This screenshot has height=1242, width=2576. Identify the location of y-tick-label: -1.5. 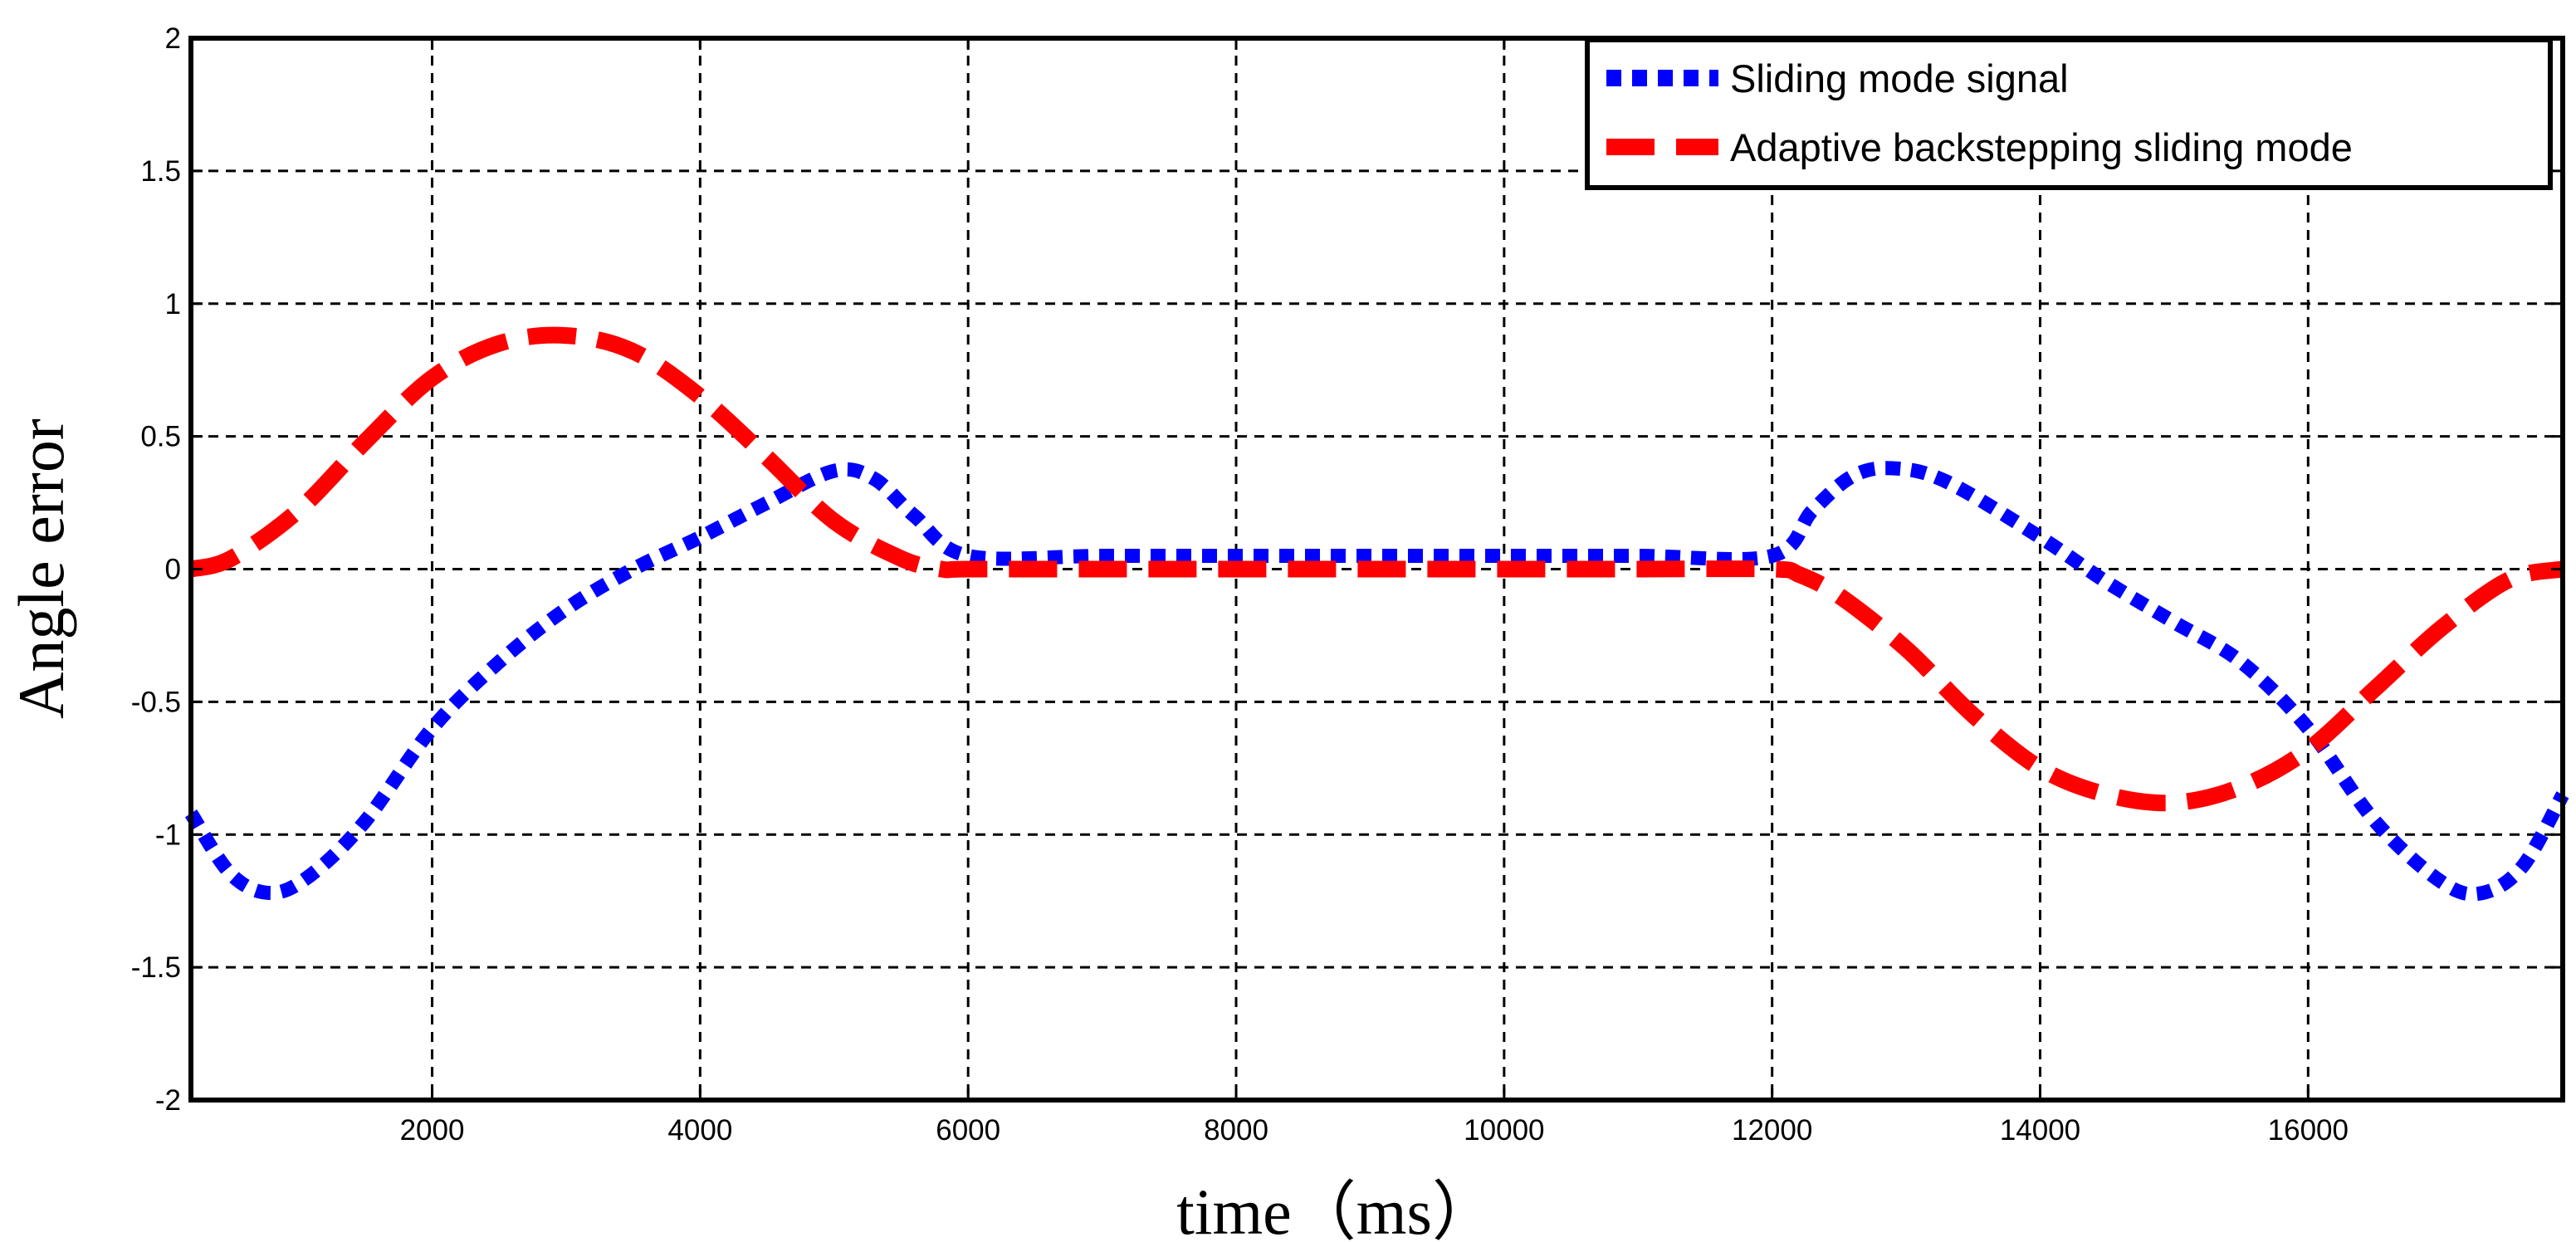
(156, 967).